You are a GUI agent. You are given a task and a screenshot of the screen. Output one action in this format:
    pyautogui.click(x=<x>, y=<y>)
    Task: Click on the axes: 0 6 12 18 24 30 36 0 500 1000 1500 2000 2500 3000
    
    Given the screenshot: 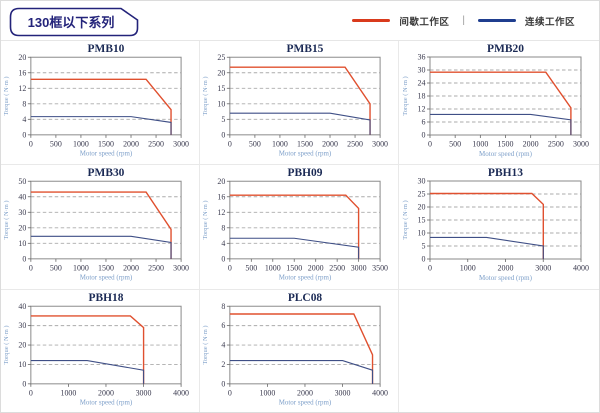 What is the action you would take?
    pyautogui.click(x=503, y=100)
    